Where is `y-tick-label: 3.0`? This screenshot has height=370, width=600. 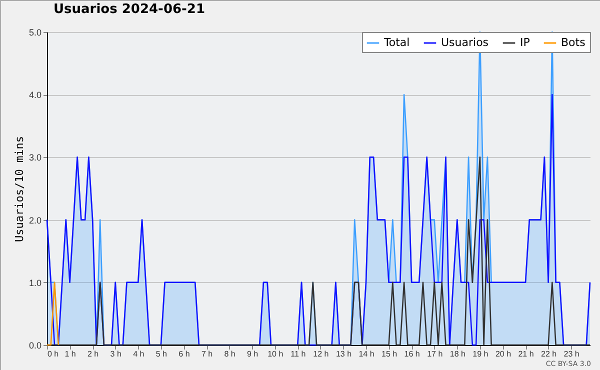 y-tick-label: 3.0 is located at coordinates (35, 157).